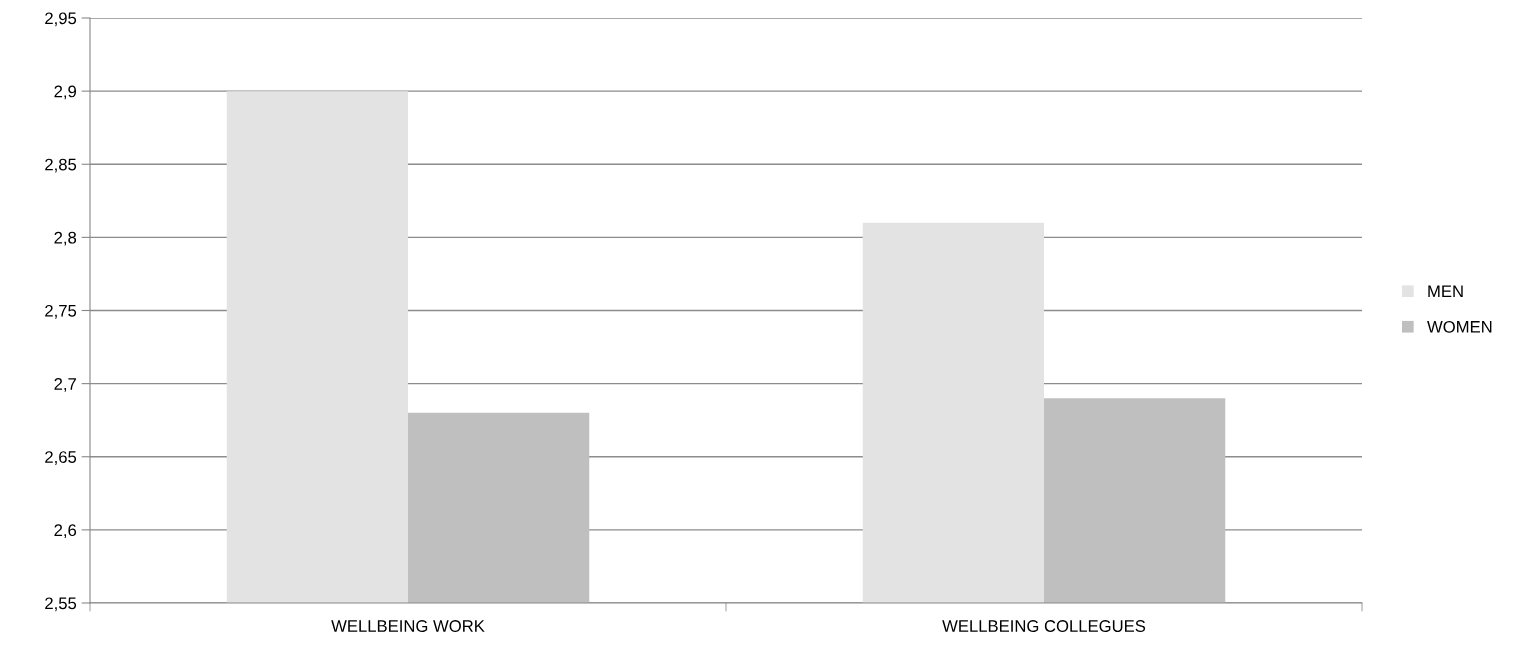 This screenshot has width=1523, height=658. Describe the element at coordinates (61, 458) in the screenshot. I see `y-tick-label: 2,65` at that location.